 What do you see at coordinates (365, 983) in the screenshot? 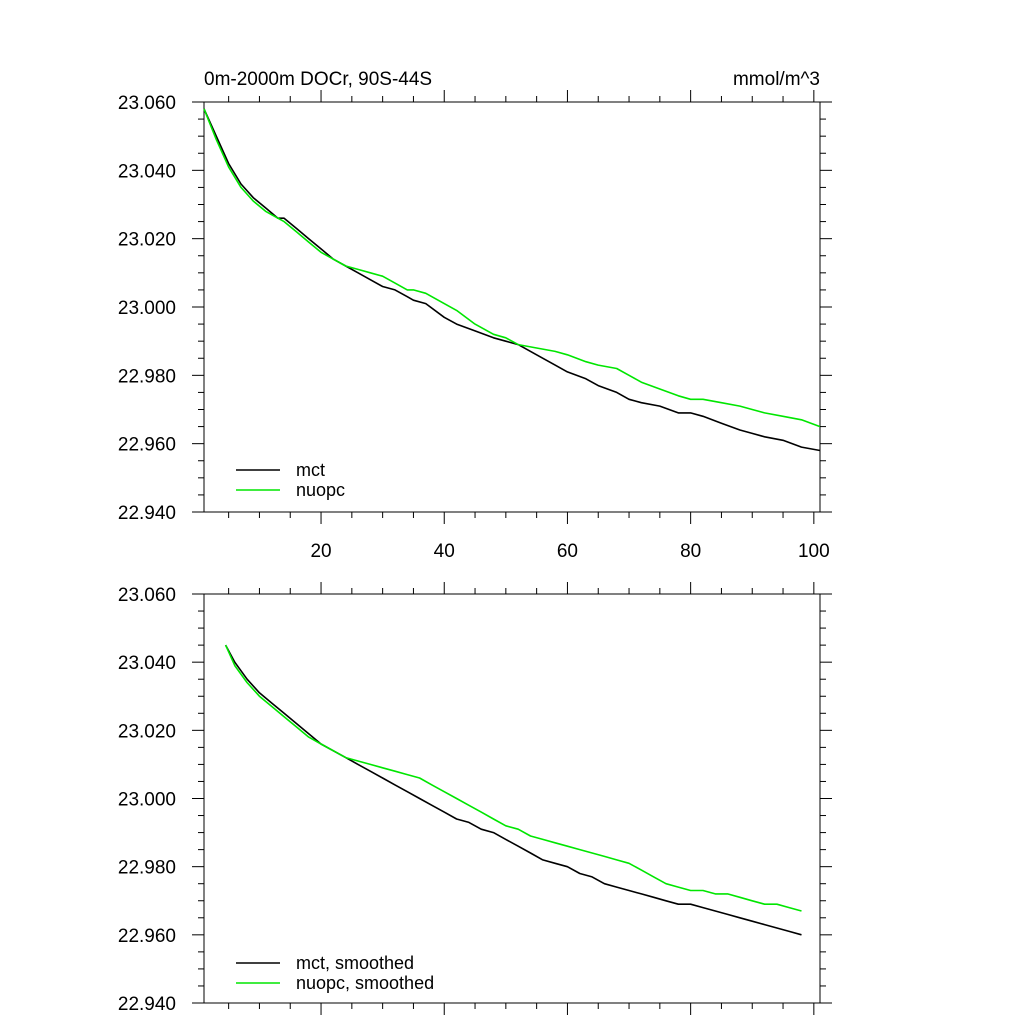
I see `legend-label: nuopc, smoothed` at bounding box center [365, 983].